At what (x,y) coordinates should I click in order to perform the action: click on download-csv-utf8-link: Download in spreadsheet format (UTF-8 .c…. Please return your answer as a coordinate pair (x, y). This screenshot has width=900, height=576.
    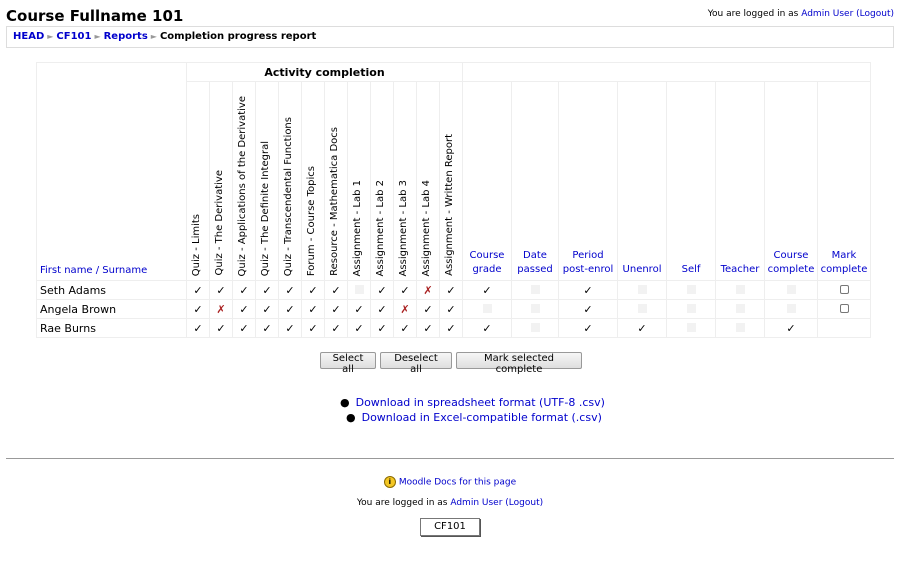
    Looking at the image, I should click on (480, 402).